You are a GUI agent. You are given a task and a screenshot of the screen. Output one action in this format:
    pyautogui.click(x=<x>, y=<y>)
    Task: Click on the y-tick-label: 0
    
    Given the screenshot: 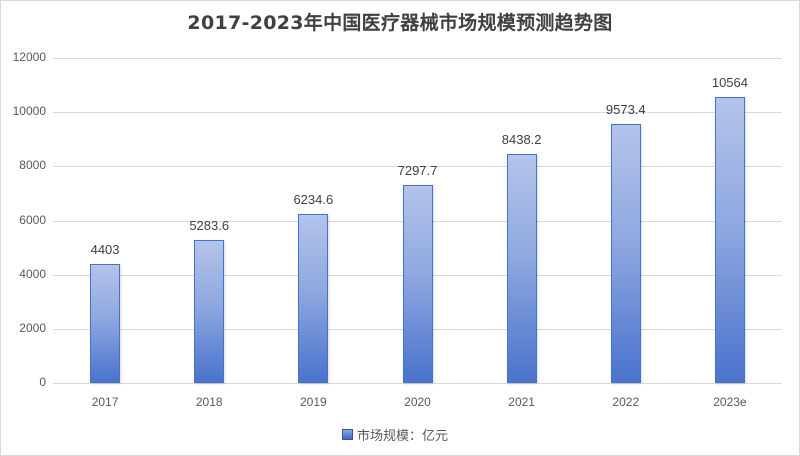 What is the action you would take?
    pyautogui.click(x=42, y=382)
    